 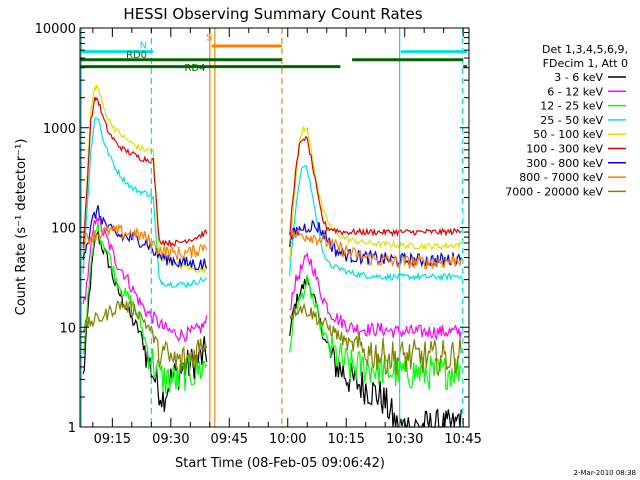 What do you see at coordinates (59, 129) in the screenshot?
I see `y-tick-label: 1000` at bounding box center [59, 129].